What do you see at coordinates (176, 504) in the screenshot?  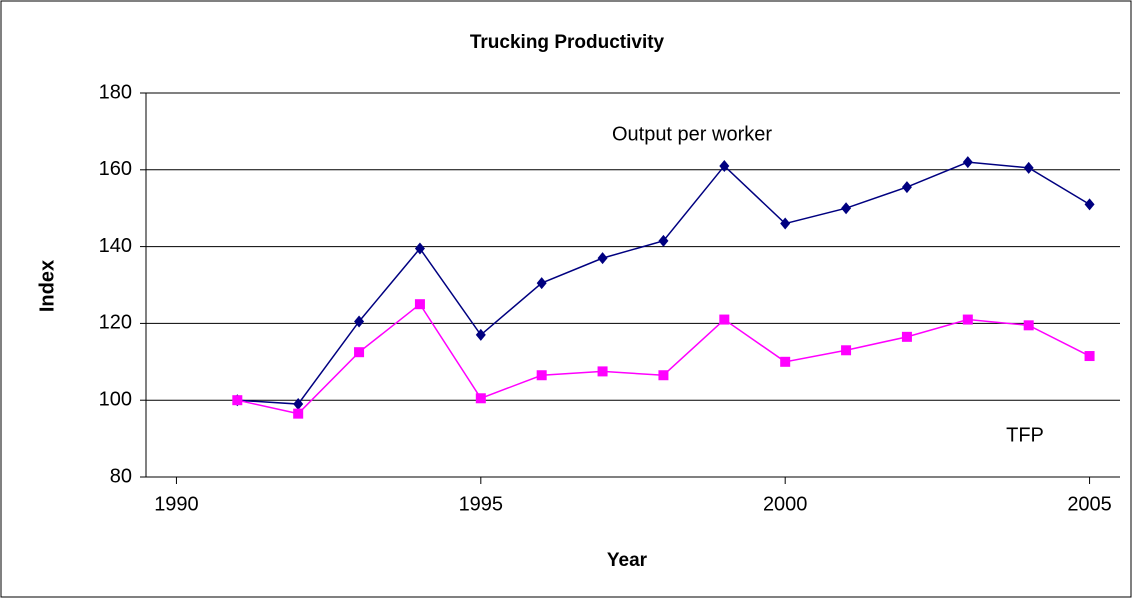 I see `x-tick-label: 1990` at bounding box center [176, 504].